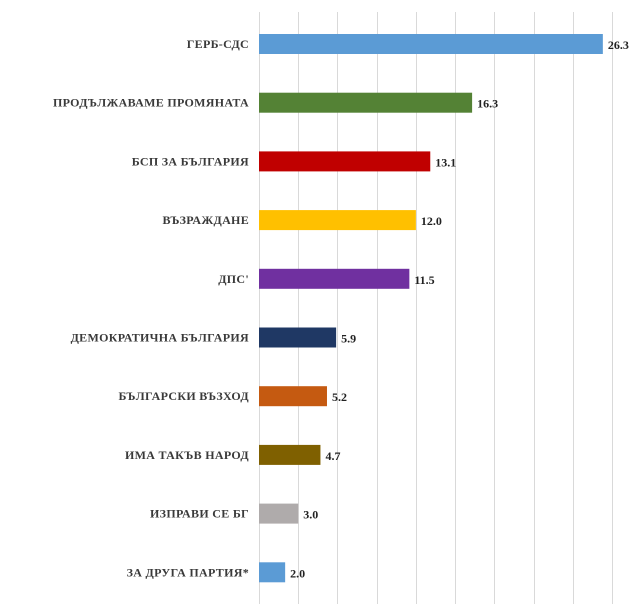 Image resolution: width=640 pixels, height=610 pixels. I want to click on value-label: 5.2, so click(339, 397).